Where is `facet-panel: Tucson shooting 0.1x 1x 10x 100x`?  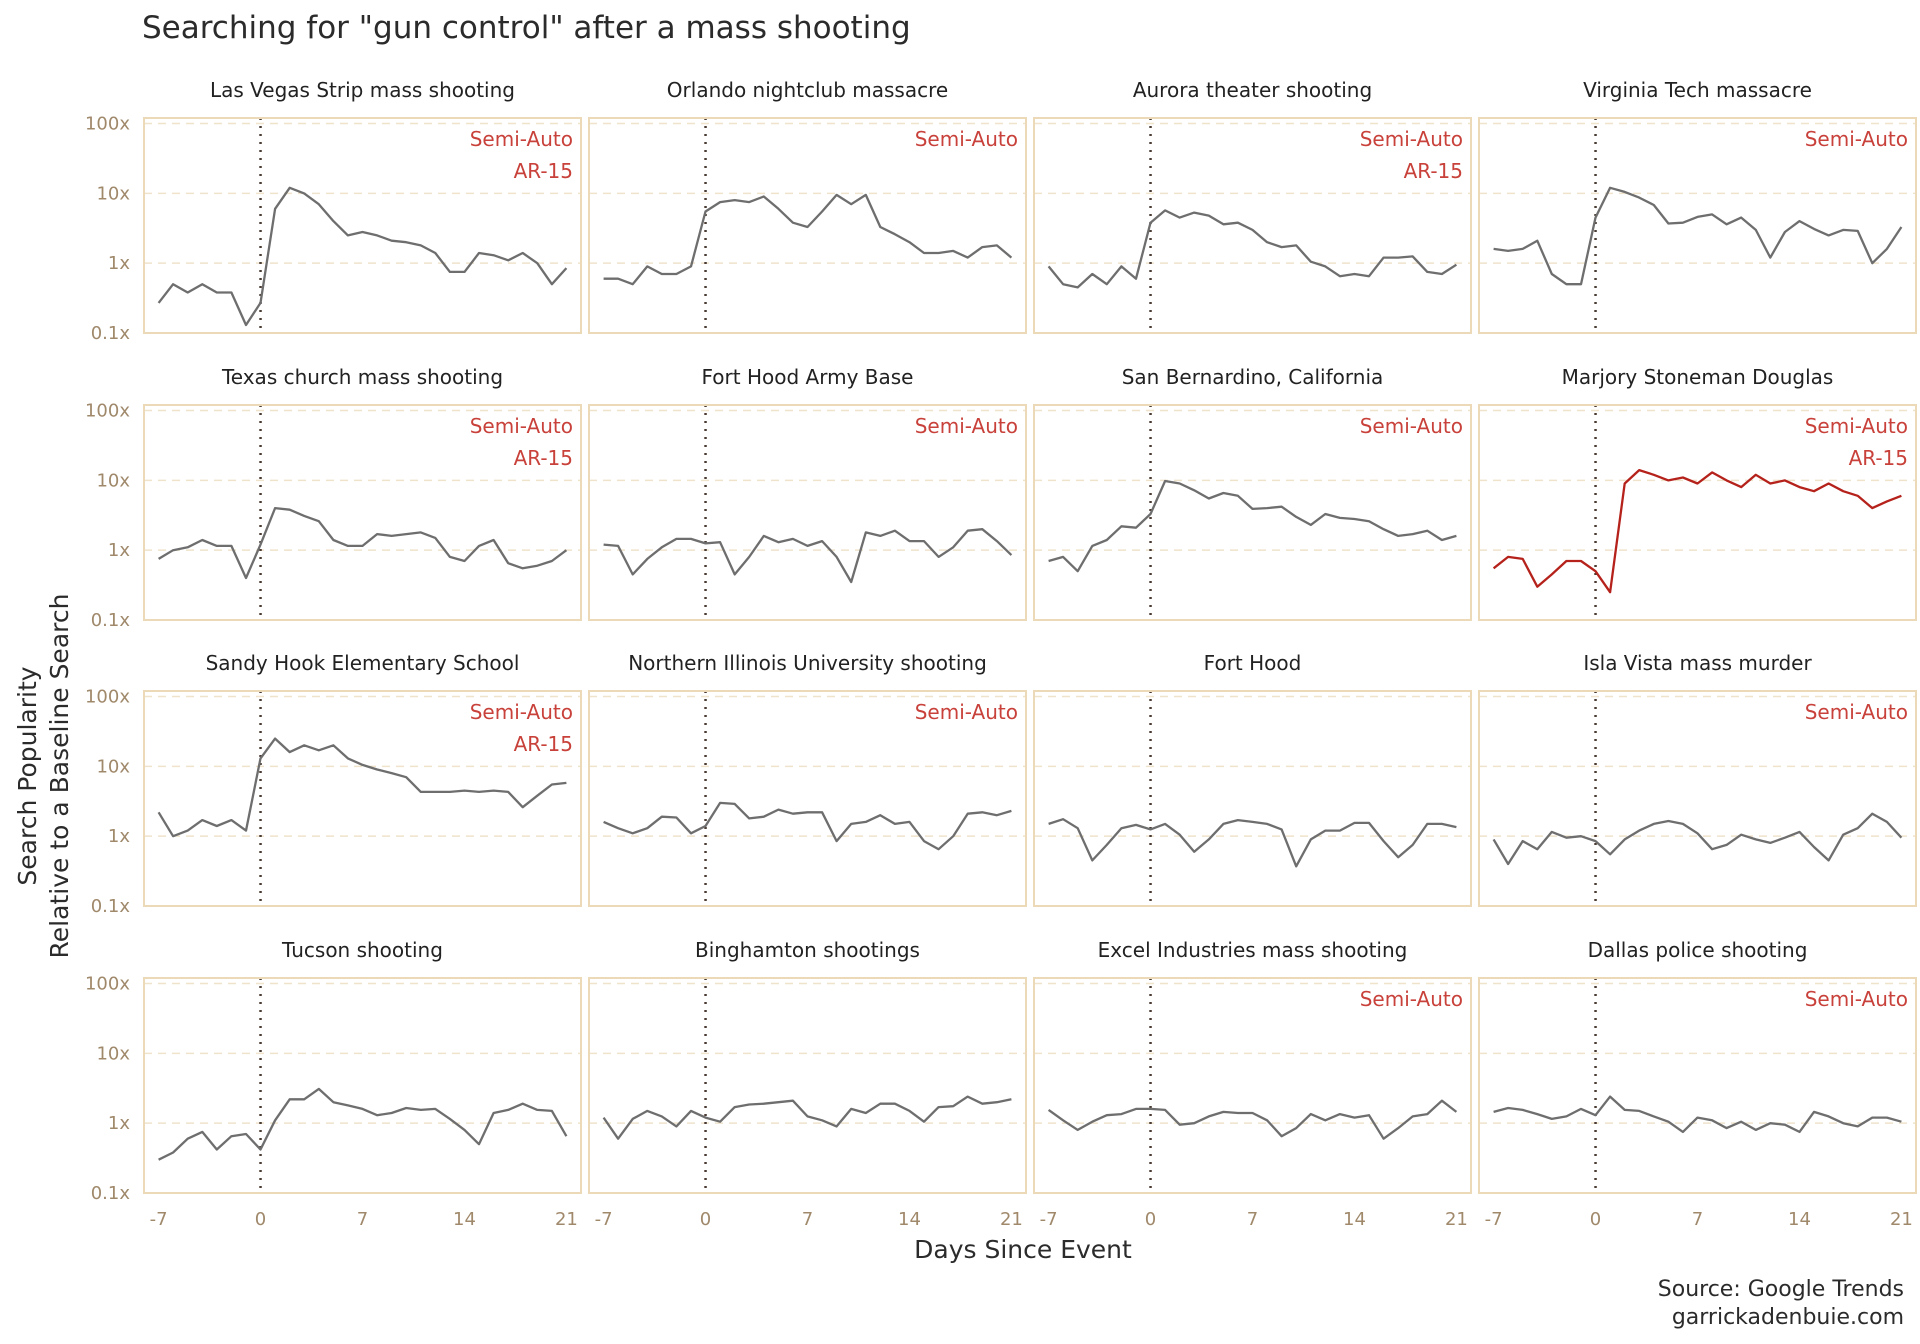 facet-panel: Tucson shooting 0.1x 1x 10x 100x is located at coordinates (333, 1071).